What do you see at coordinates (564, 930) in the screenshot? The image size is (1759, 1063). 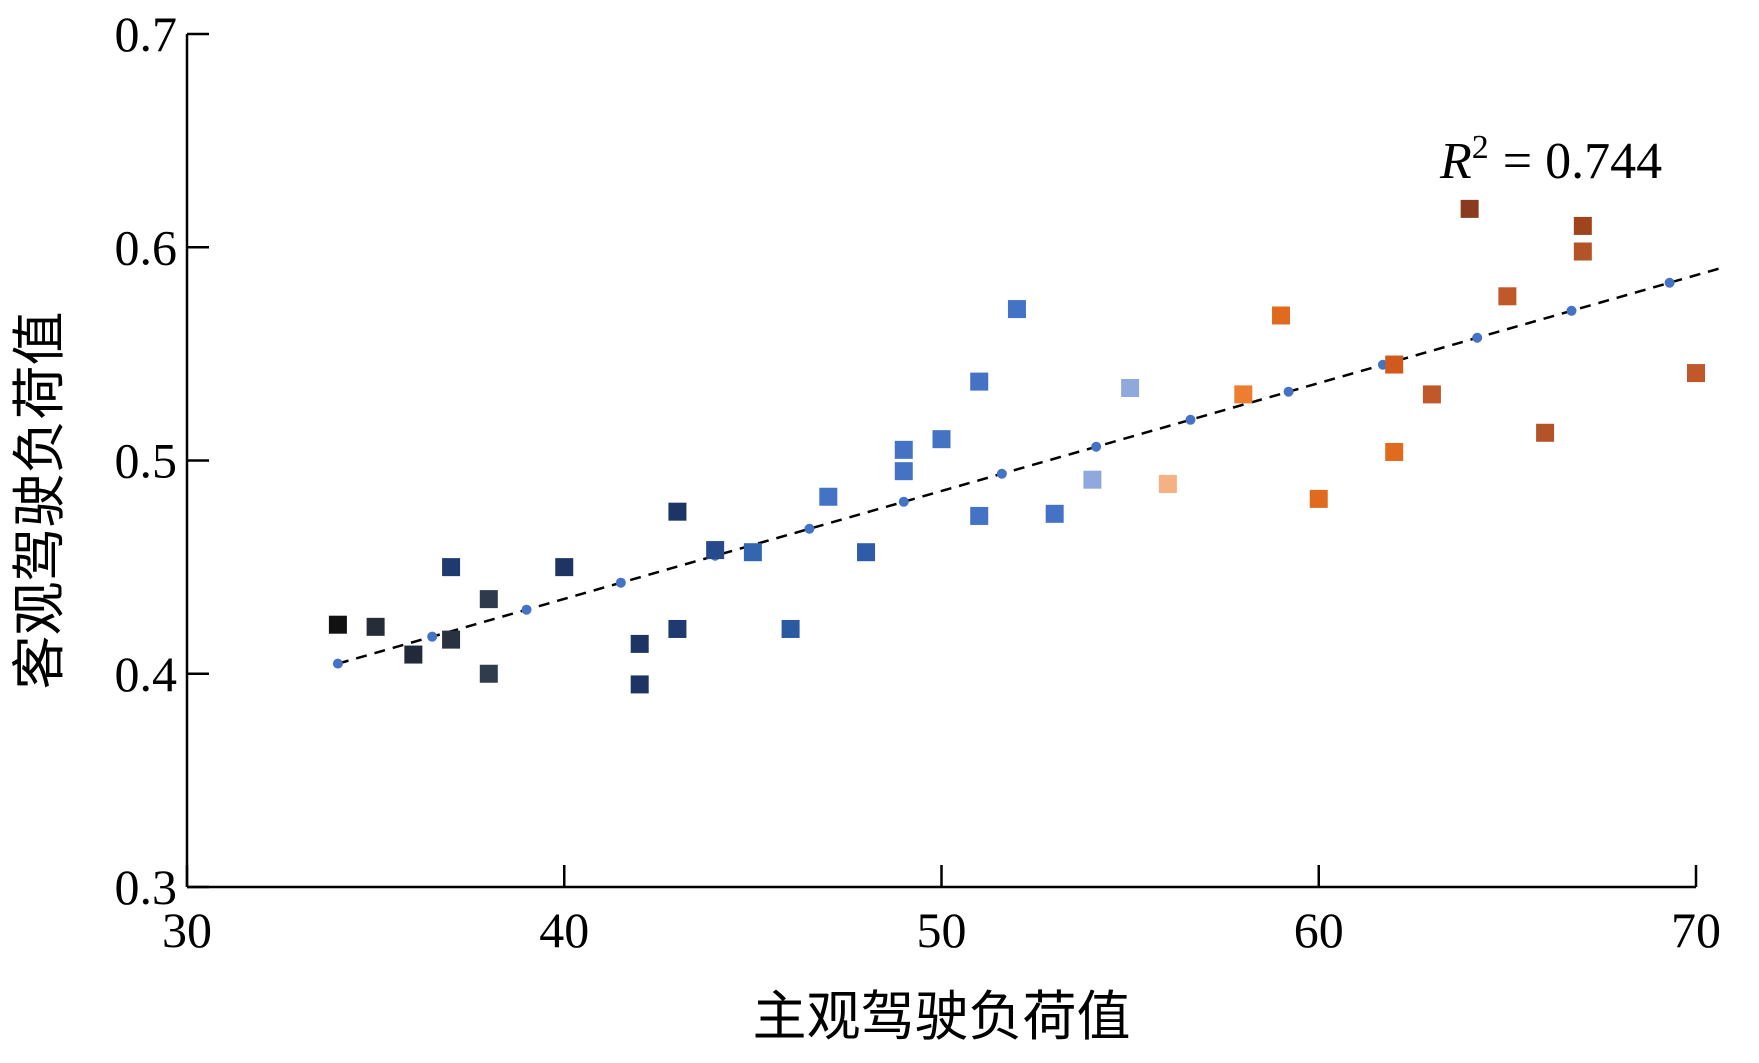 I see `x-tick-label: 40` at bounding box center [564, 930].